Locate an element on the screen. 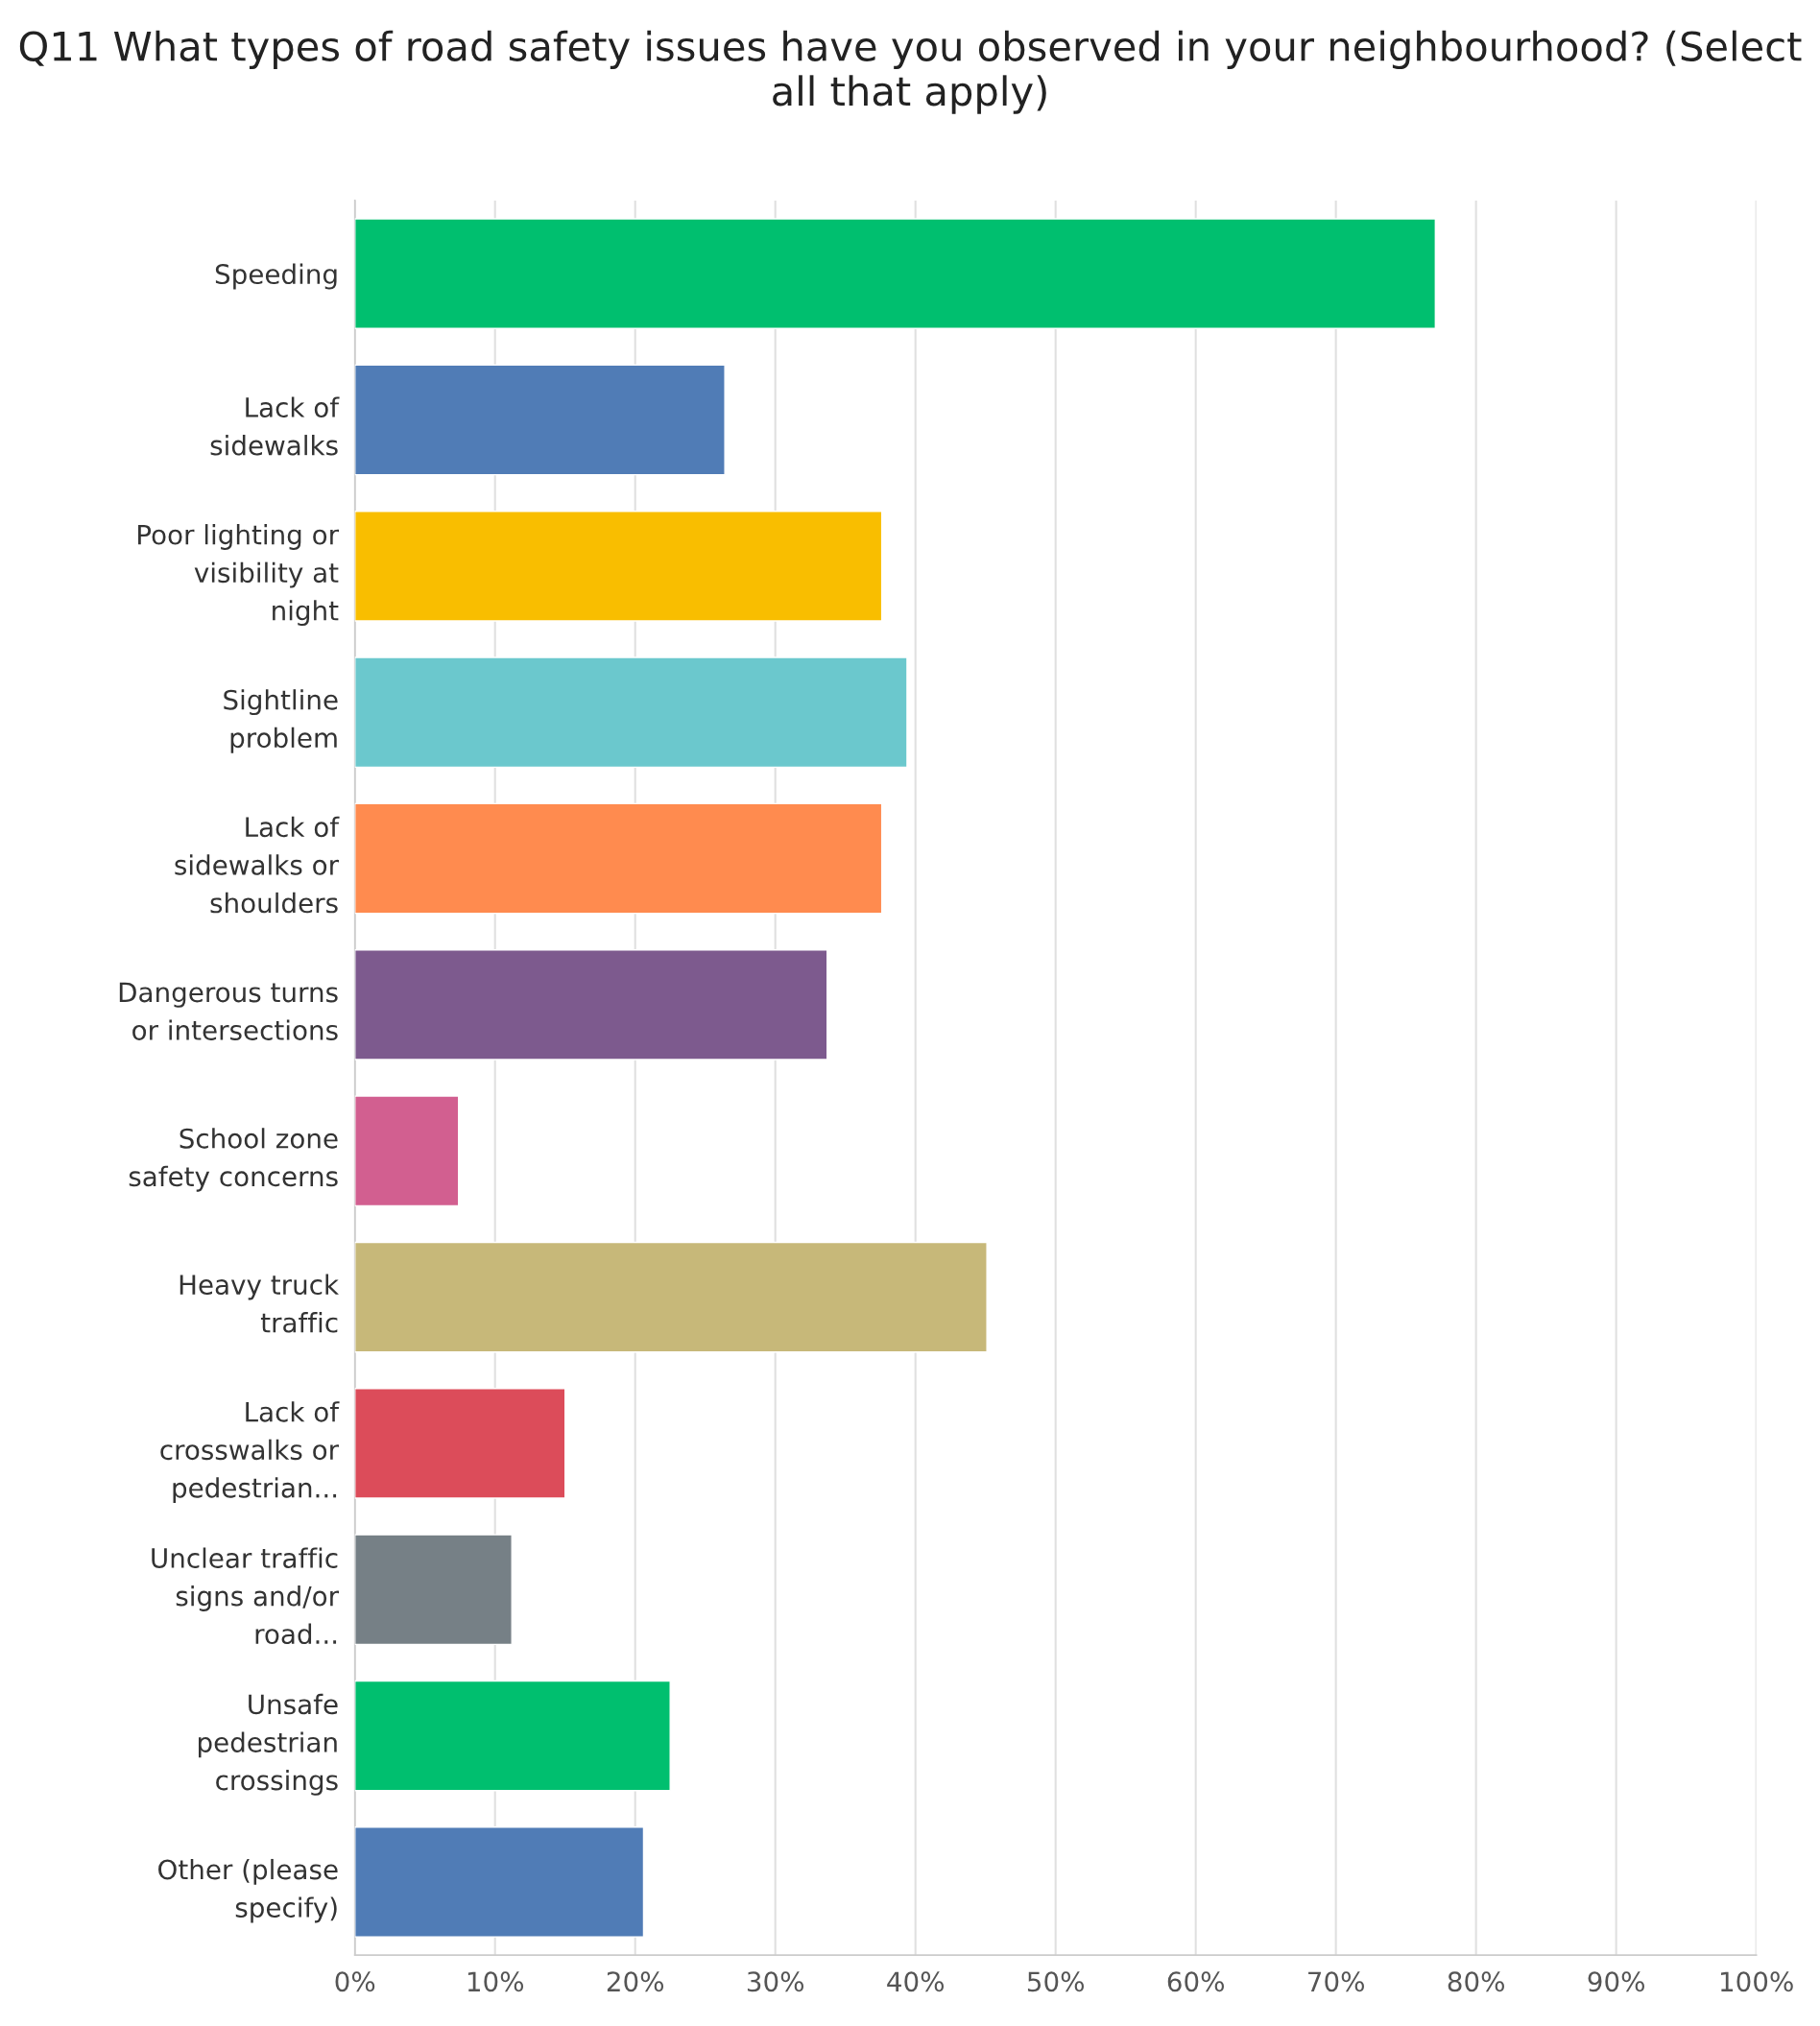 The height and width of the screenshot is (2026, 1820). y-tick-label: Lack of sidewalks or shoulders is located at coordinates (257, 865).